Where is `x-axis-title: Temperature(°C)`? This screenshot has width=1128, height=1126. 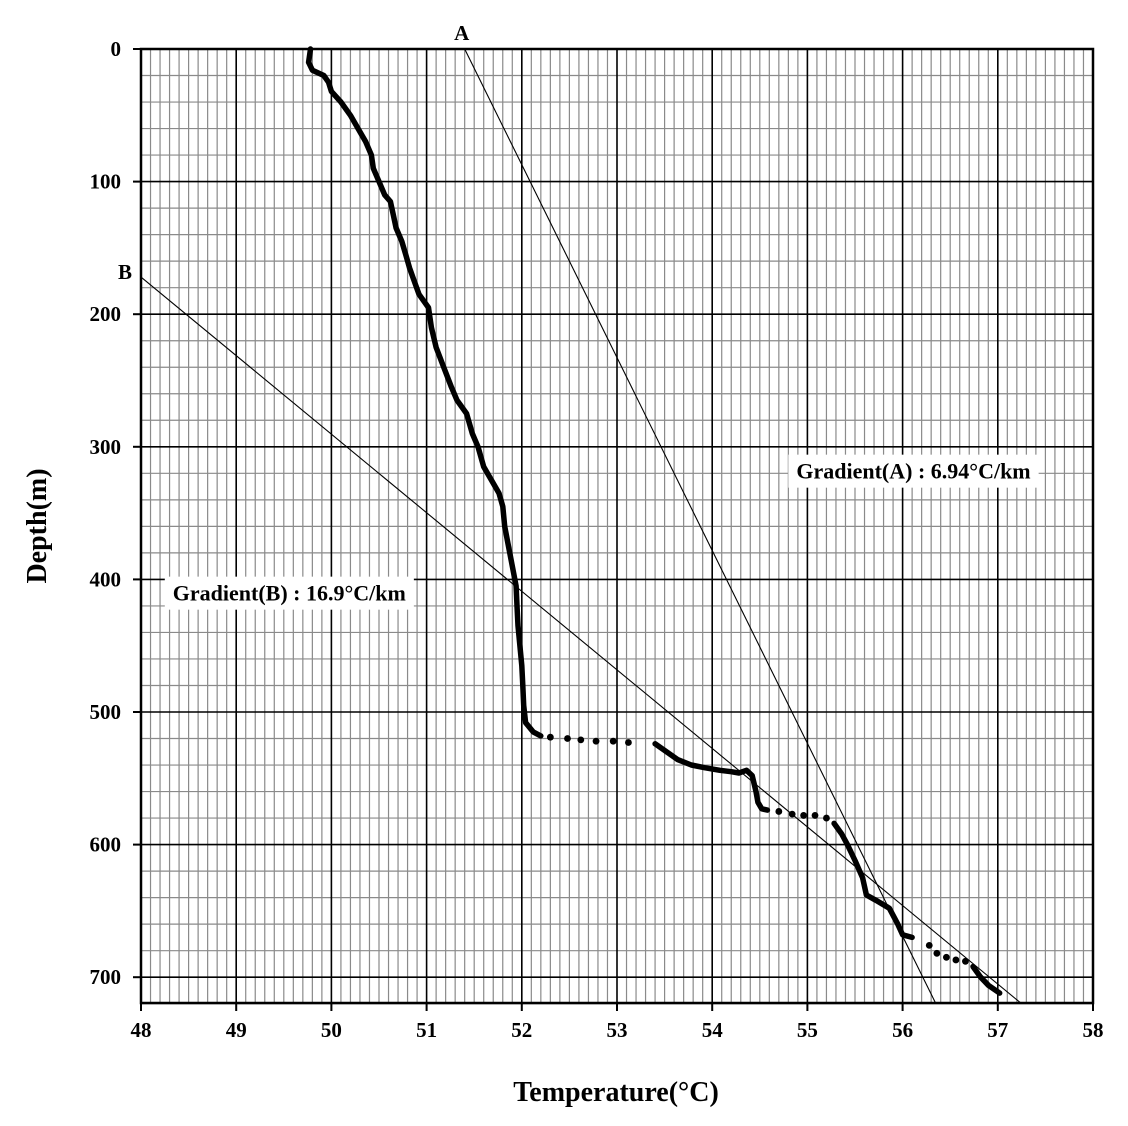 x-axis-title: Temperature(°C) is located at coordinates (616, 1092).